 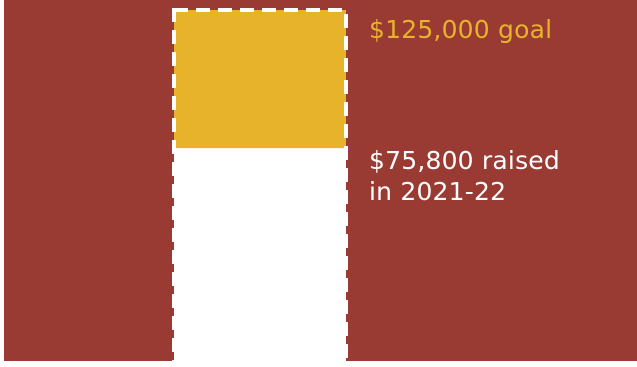 What do you see at coordinates (464, 160) in the screenshot?
I see `raised-label-line1: $75,800 raised` at bounding box center [464, 160].